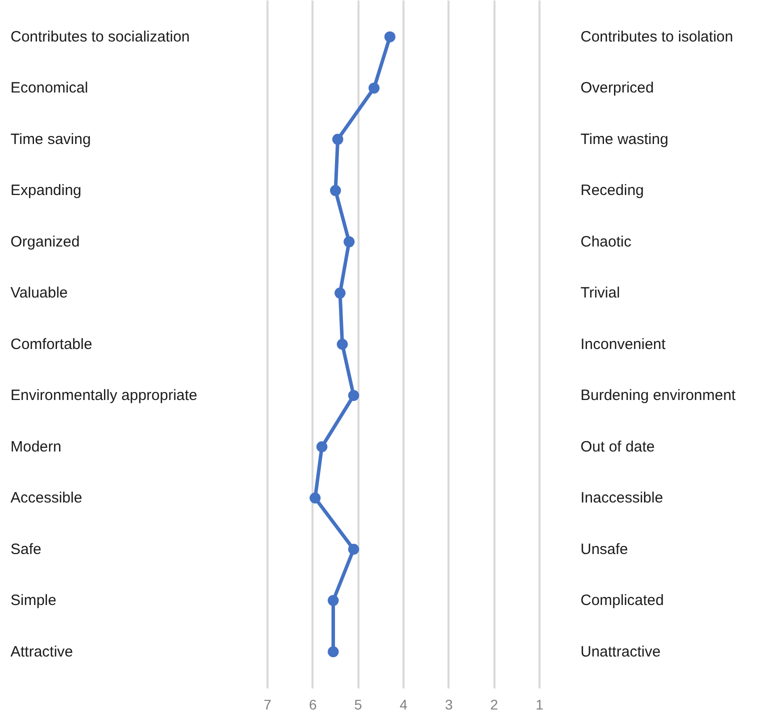 This screenshot has height=712, width=771. What do you see at coordinates (39, 293) in the screenshot?
I see `y-tick-label: Valuable` at bounding box center [39, 293].